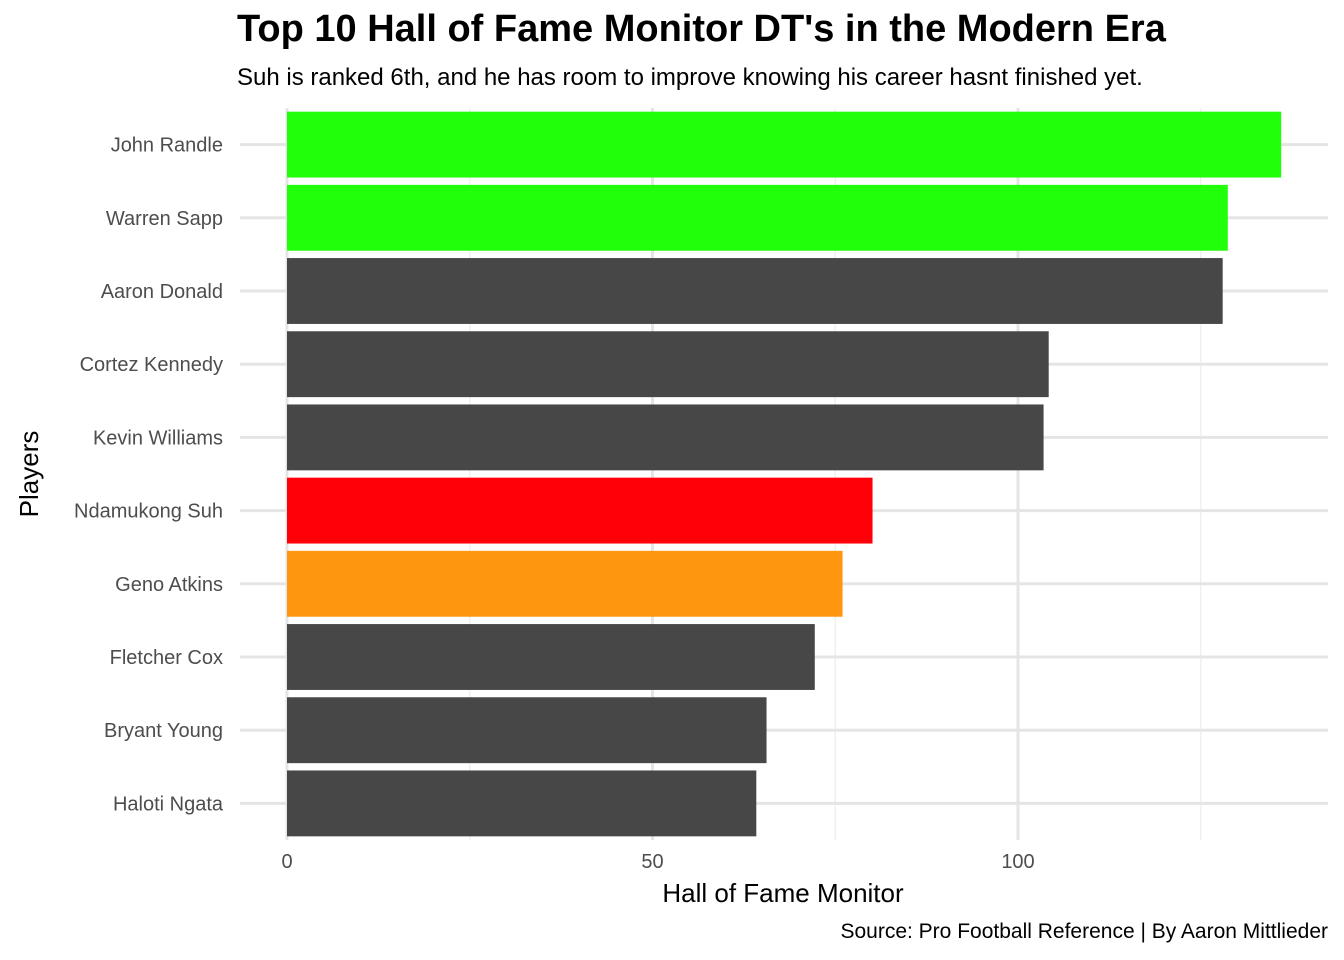 This screenshot has height=960, width=1344. I want to click on x-tick-label: 50, so click(652, 862).